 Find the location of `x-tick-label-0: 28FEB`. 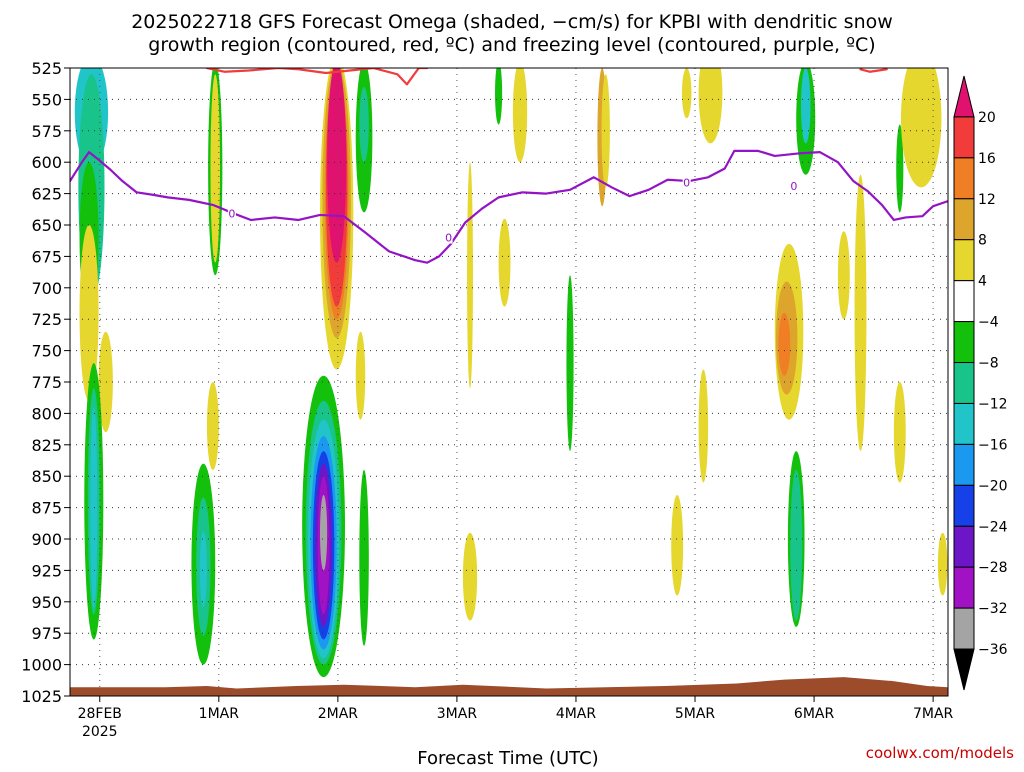

x-tick-label-0: 28FEB is located at coordinates (100, 714).